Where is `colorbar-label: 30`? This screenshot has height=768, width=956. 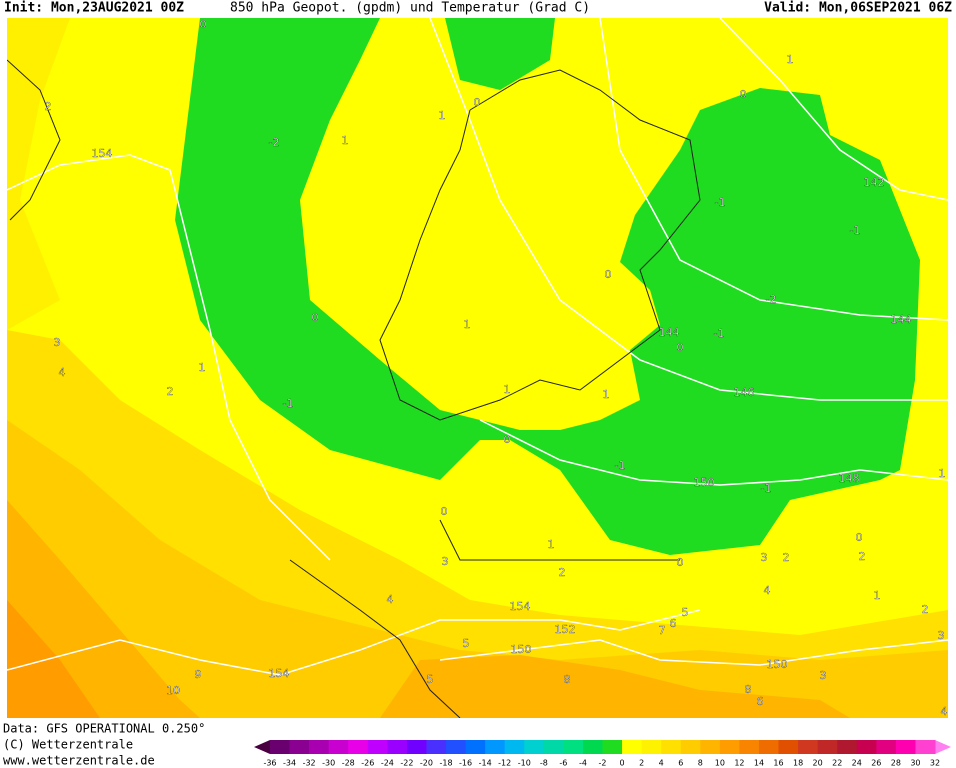
colorbar-label: 30 is located at coordinates (915, 763).